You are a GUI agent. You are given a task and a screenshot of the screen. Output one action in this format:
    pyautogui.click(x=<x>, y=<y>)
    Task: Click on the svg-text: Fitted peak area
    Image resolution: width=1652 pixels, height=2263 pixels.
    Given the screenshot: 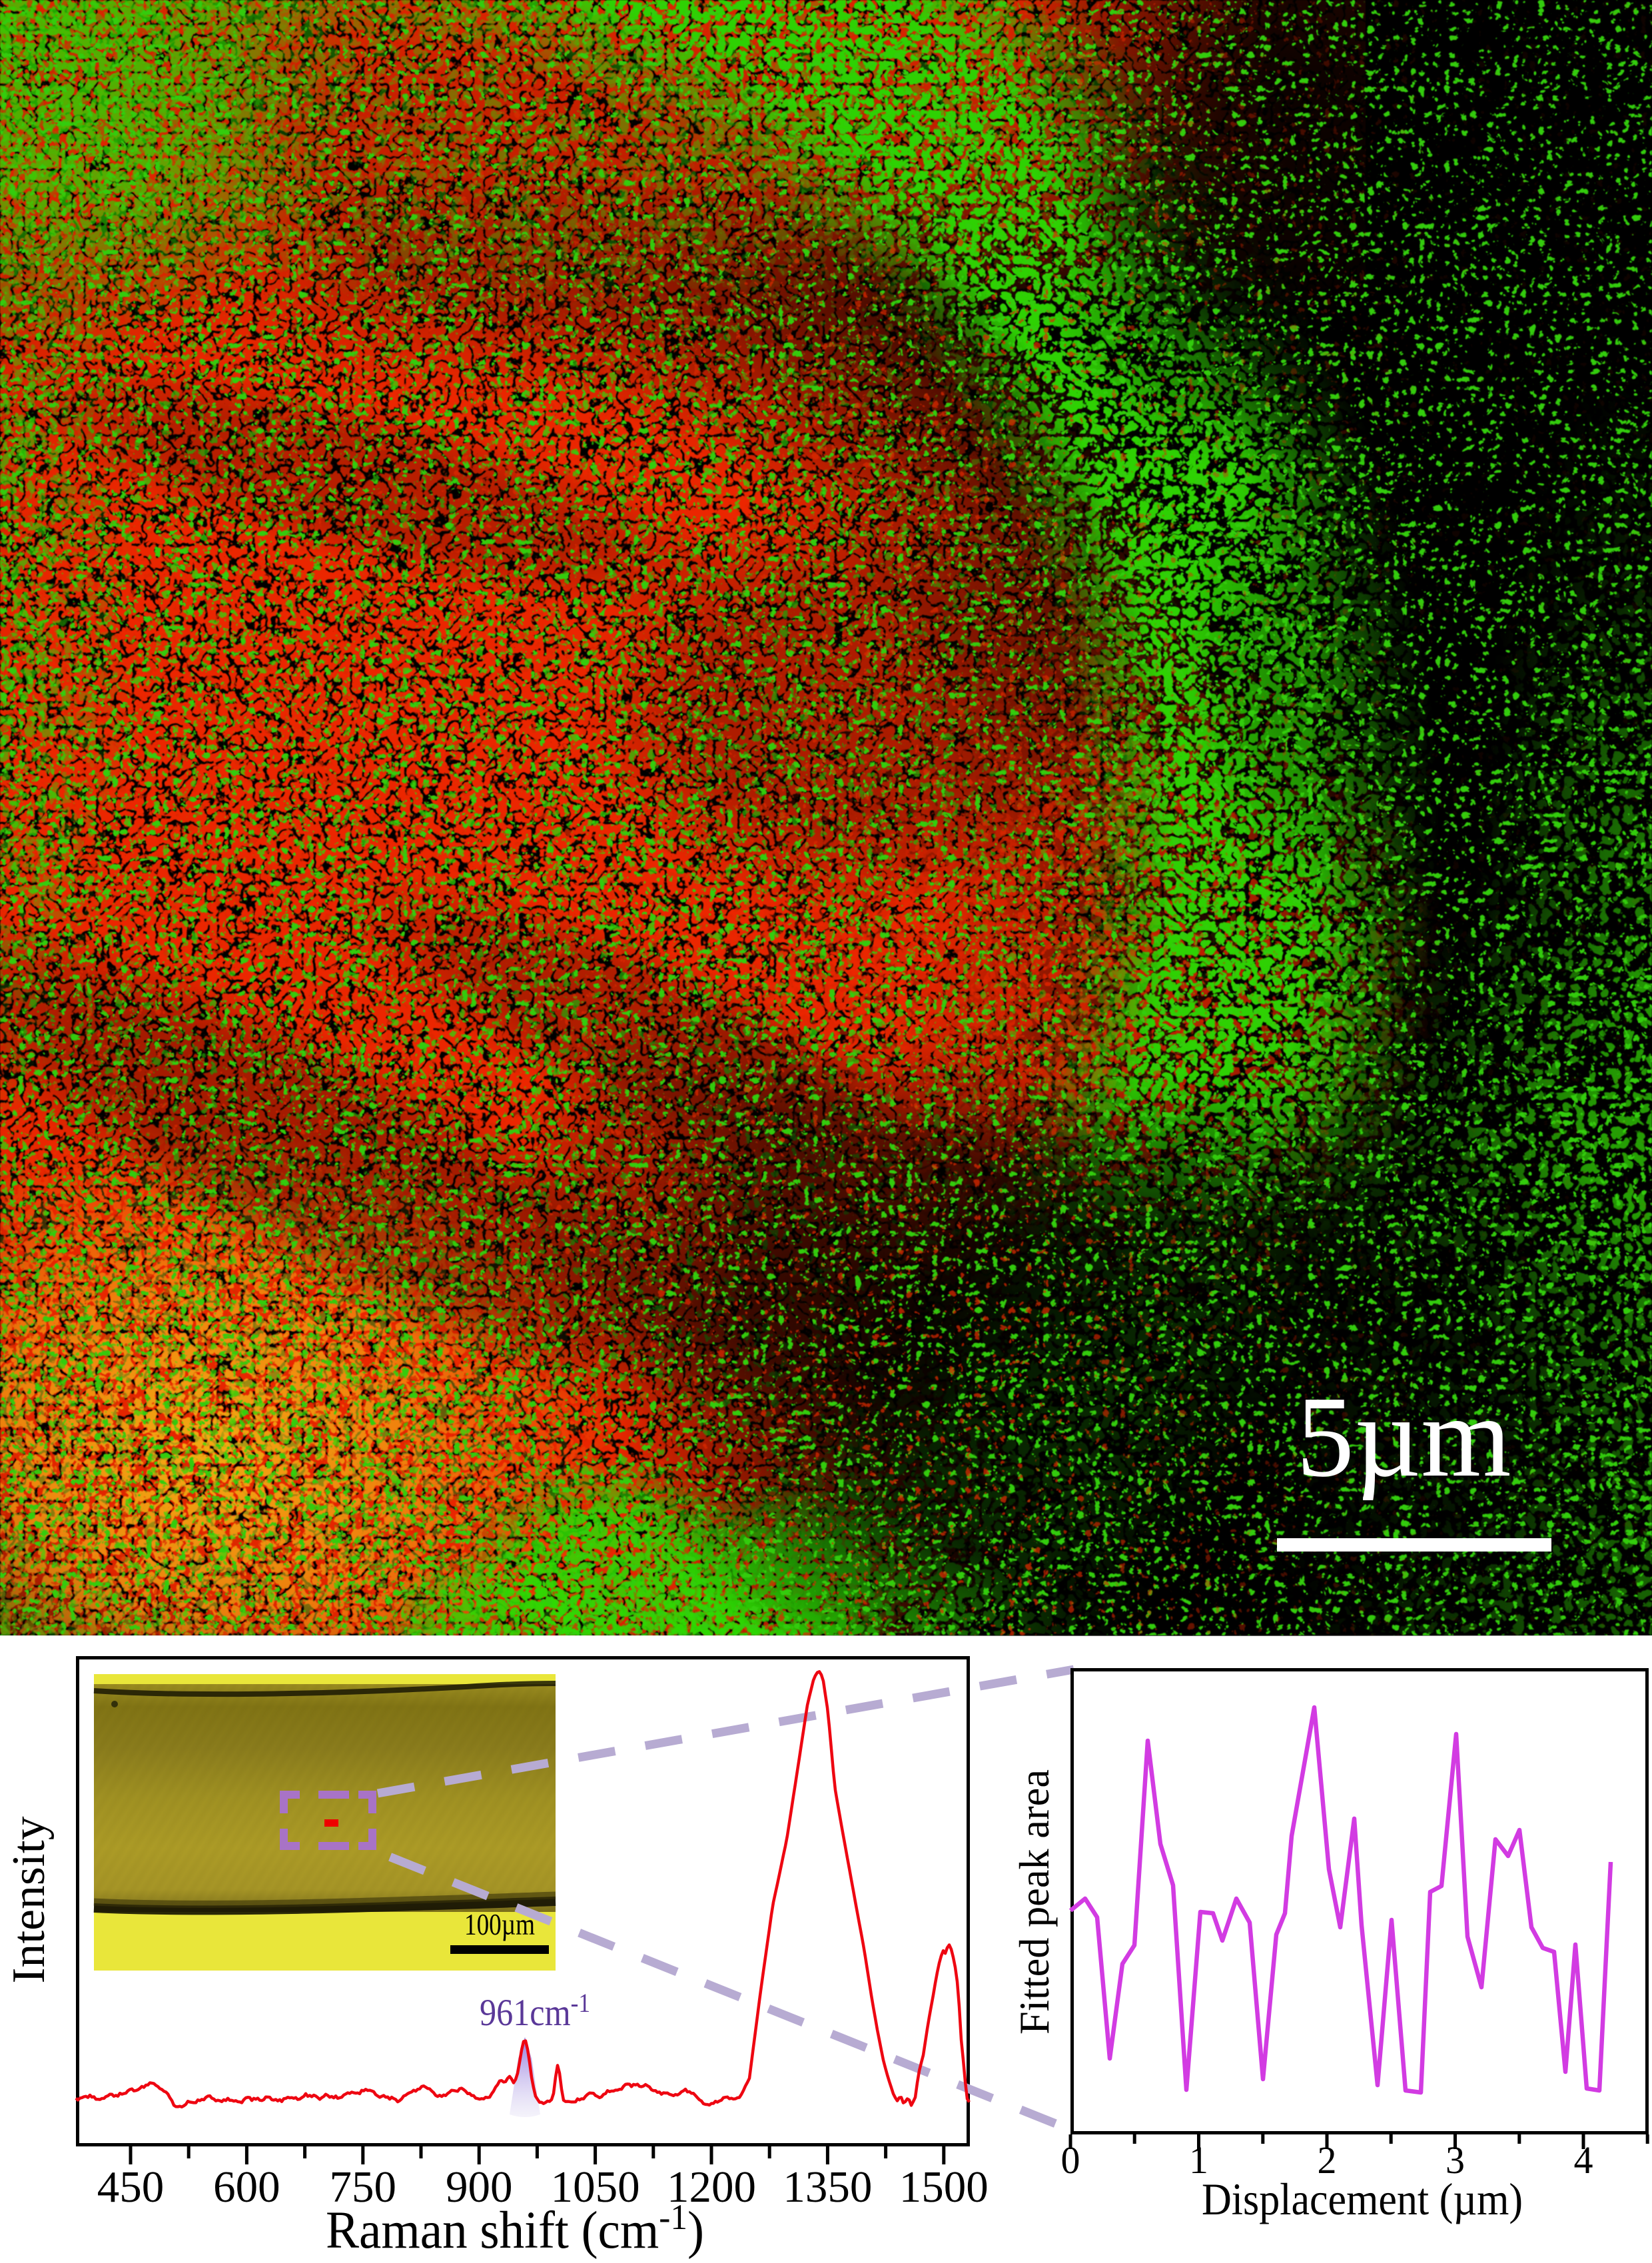 What is the action you would take?
    pyautogui.click(x=1034, y=1902)
    